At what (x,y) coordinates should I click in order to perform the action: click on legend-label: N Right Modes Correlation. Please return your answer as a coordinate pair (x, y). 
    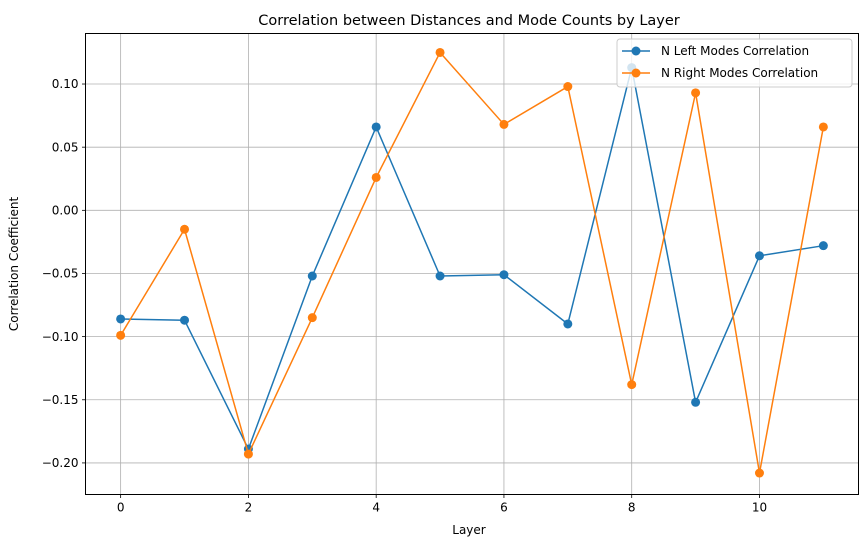
    Looking at the image, I should click on (739, 73).